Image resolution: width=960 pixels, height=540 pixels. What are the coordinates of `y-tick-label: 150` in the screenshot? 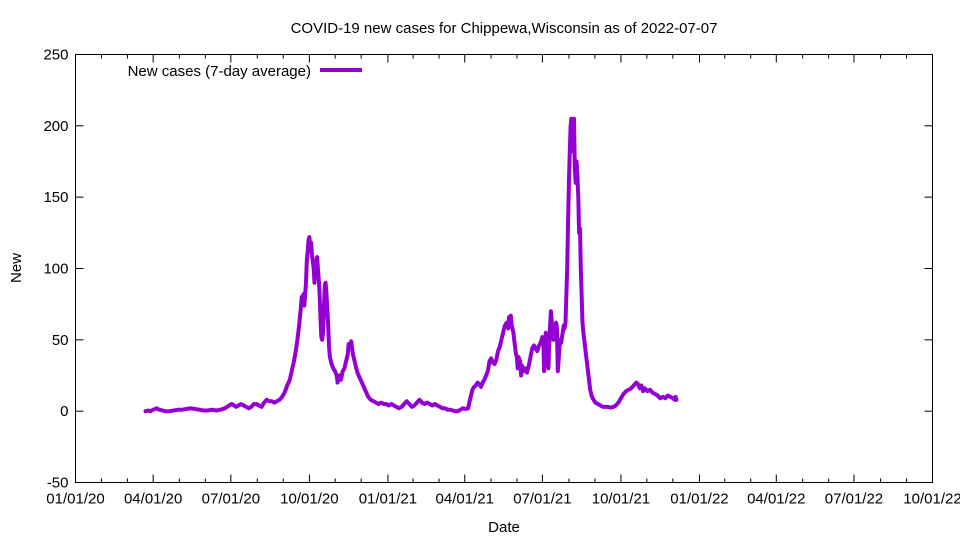 It's located at (55, 197).